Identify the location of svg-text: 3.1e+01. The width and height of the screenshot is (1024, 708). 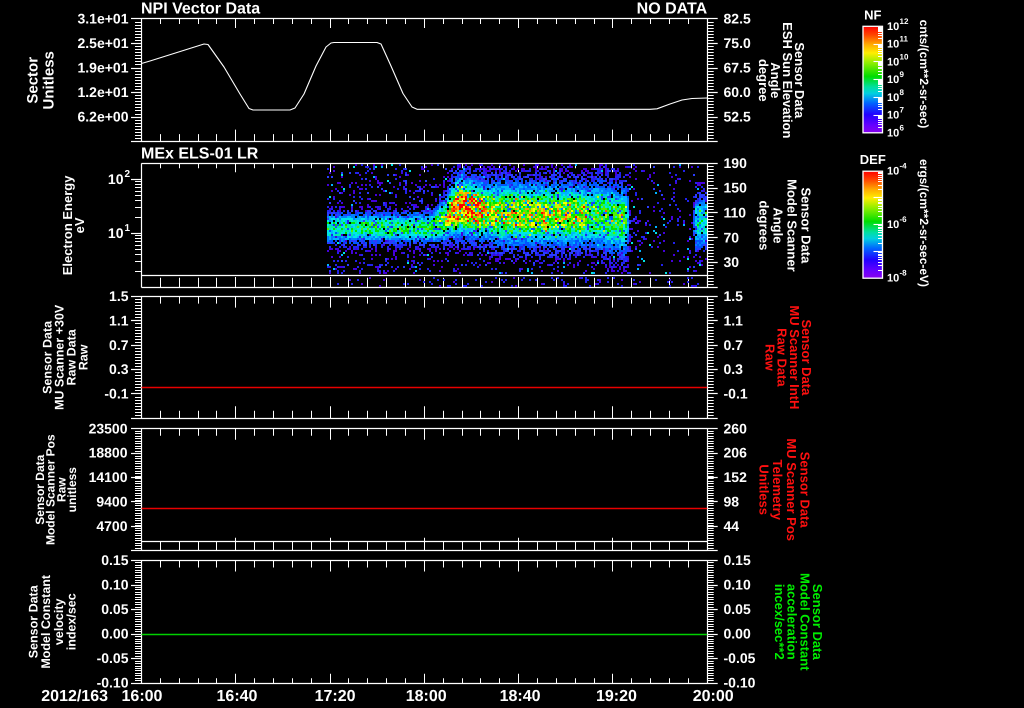
(103, 19).